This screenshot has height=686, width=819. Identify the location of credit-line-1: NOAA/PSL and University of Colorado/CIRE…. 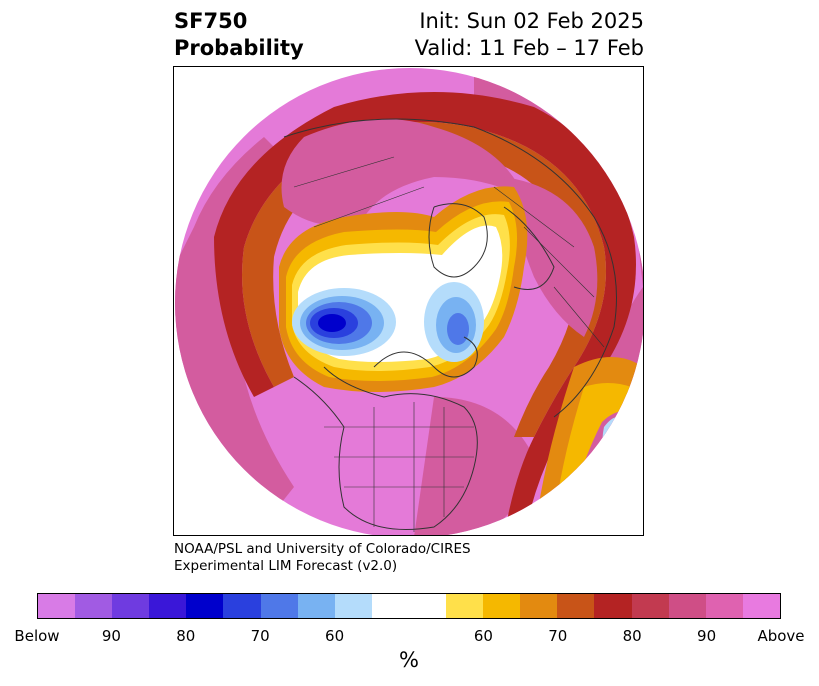
(322, 549).